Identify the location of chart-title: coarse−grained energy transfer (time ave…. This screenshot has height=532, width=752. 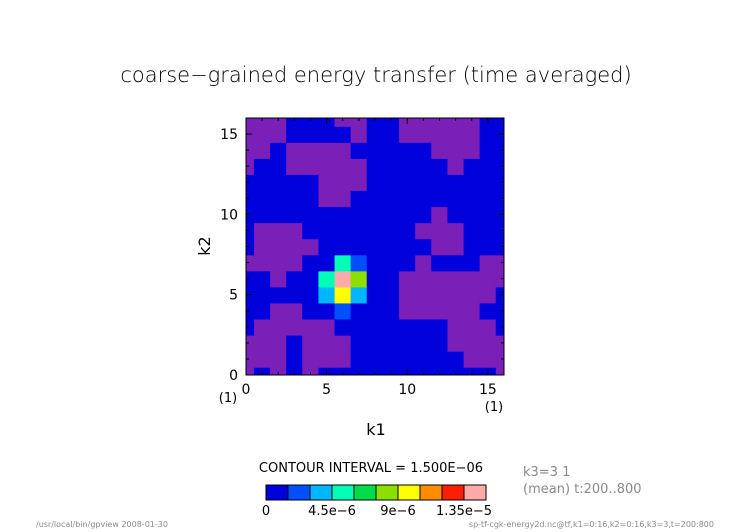
(375, 75).